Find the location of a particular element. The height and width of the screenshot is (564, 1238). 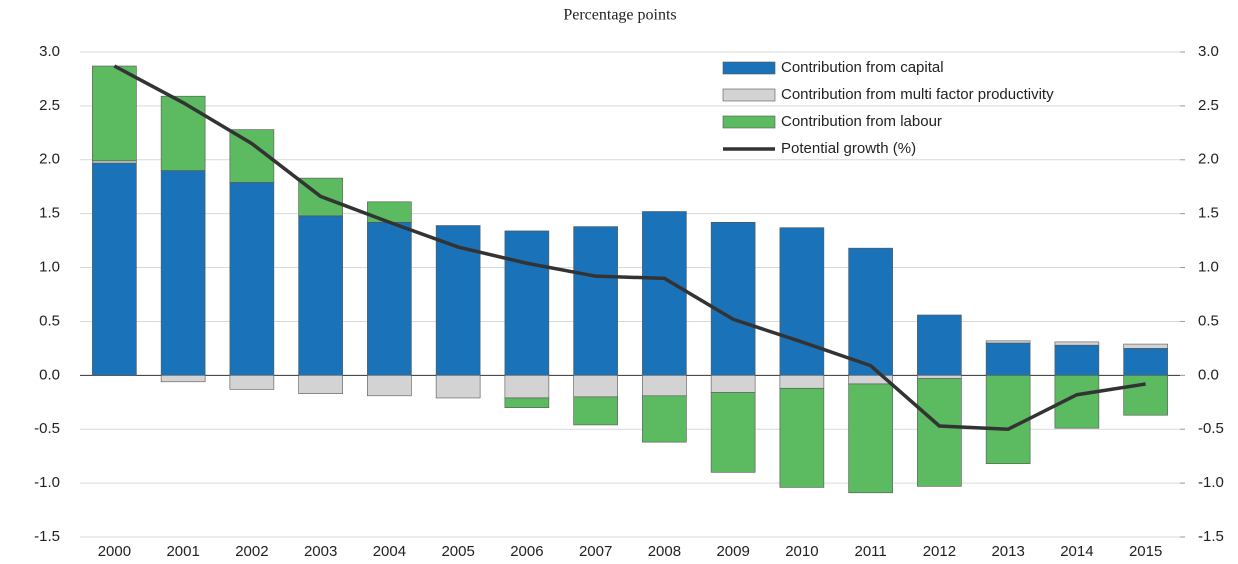

y2-tick-label: -1.5 is located at coordinates (1211, 536).